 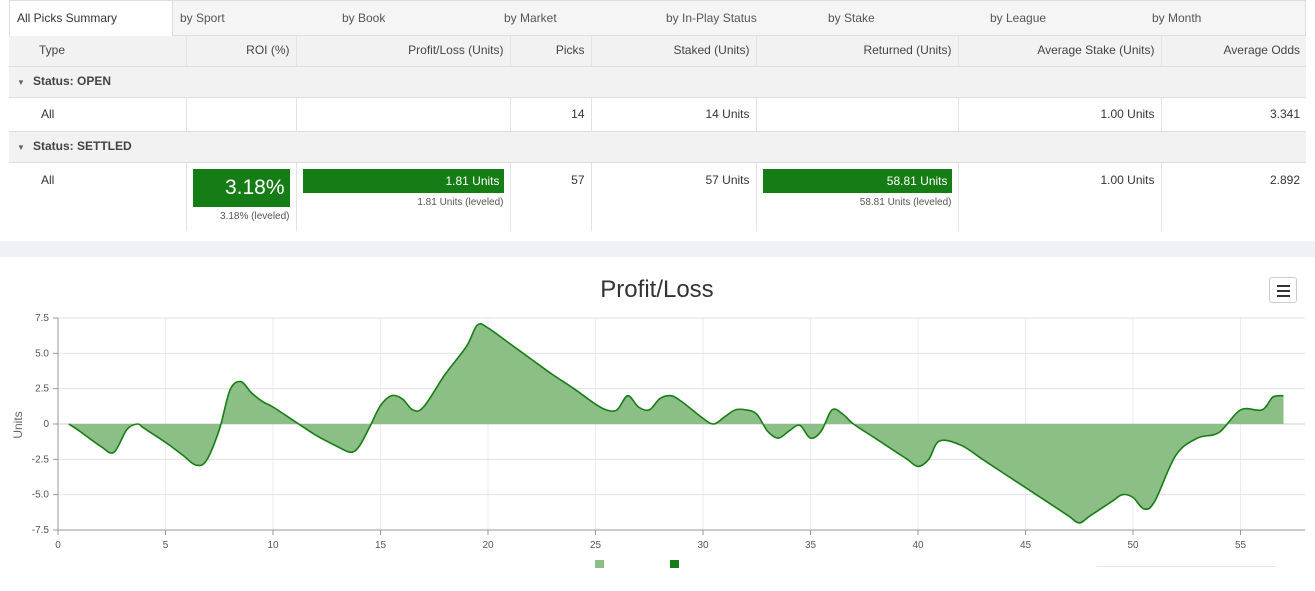 What do you see at coordinates (1283, 286) in the screenshot?
I see `hamburger-menu-icon` at bounding box center [1283, 286].